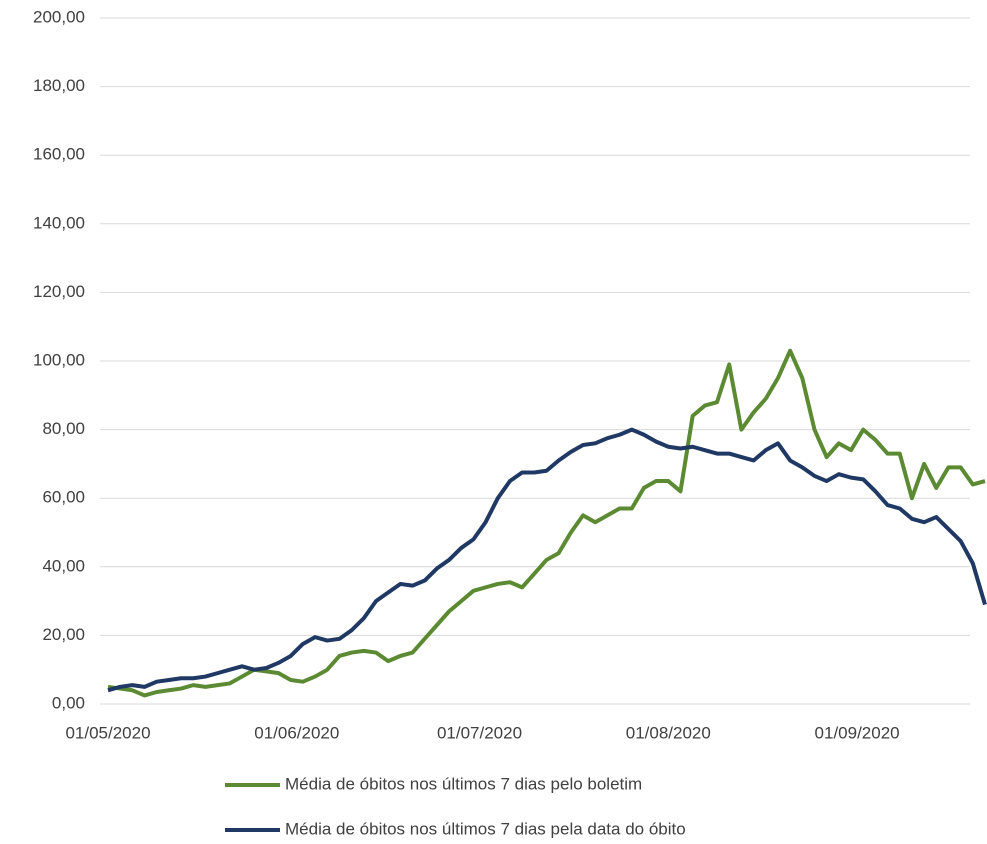  What do you see at coordinates (479, 732) in the screenshot?
I see `x-tick-label: 01/07/2020` at bounding box center [479, 732].